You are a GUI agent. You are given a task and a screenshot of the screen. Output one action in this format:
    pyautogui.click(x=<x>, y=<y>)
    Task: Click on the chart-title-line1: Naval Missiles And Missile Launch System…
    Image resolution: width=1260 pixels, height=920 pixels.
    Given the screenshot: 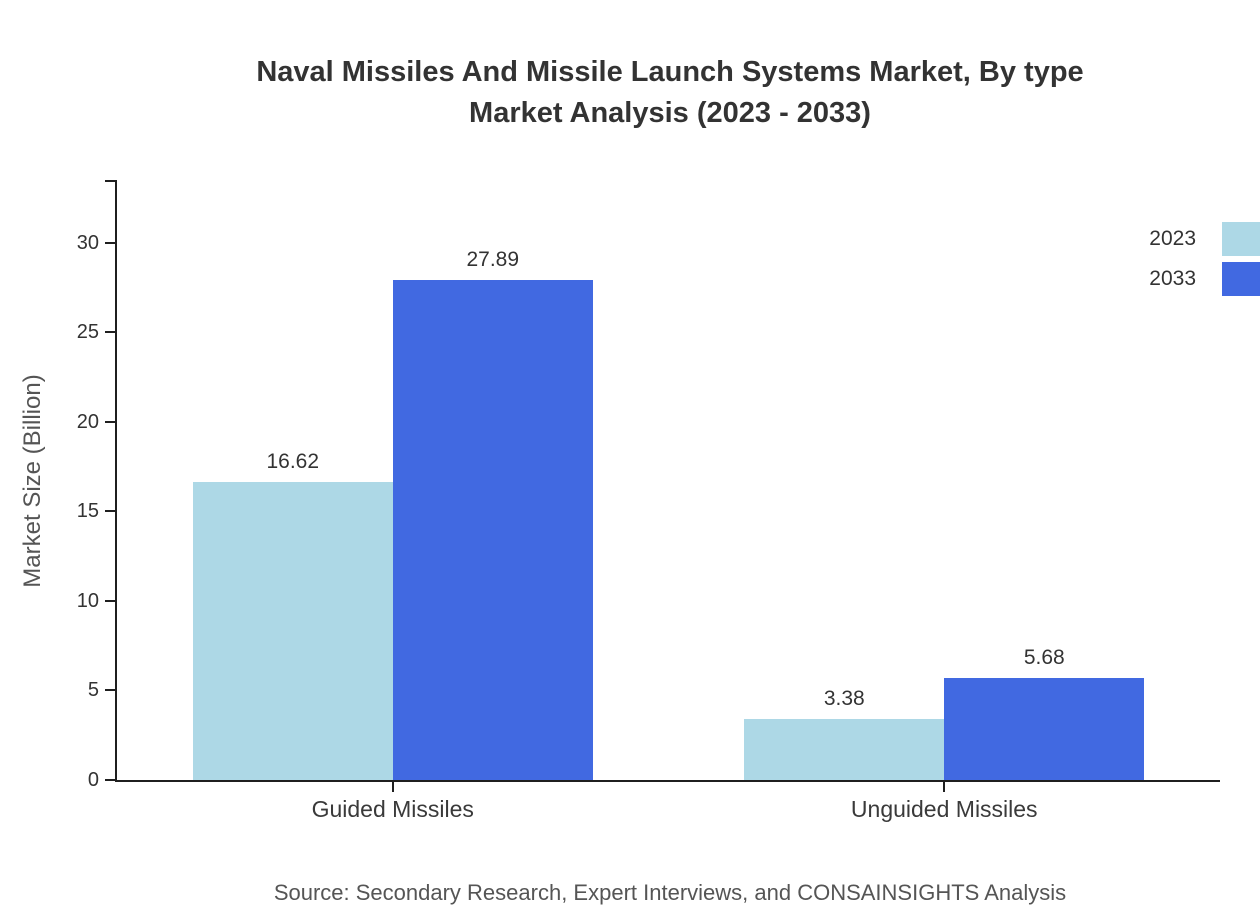 What is the action you would take?
    pyautogui.click(x=670, y=72)
    